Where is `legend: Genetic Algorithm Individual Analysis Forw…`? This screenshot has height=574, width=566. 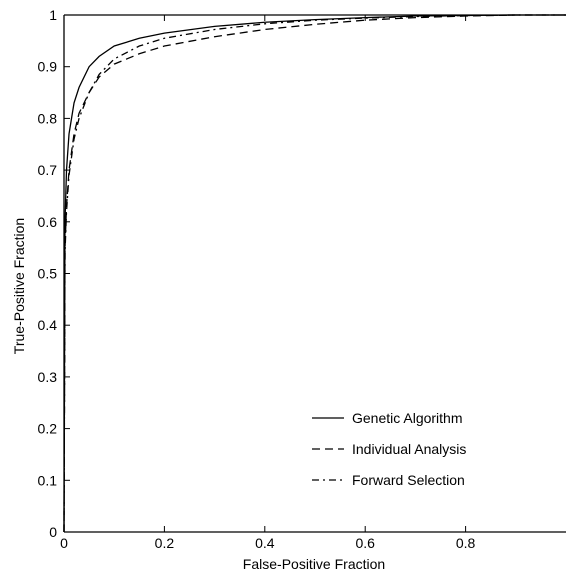
legend: Genetic Algorithm Individual Analysis Forw… is located at coordinates (389, 449).